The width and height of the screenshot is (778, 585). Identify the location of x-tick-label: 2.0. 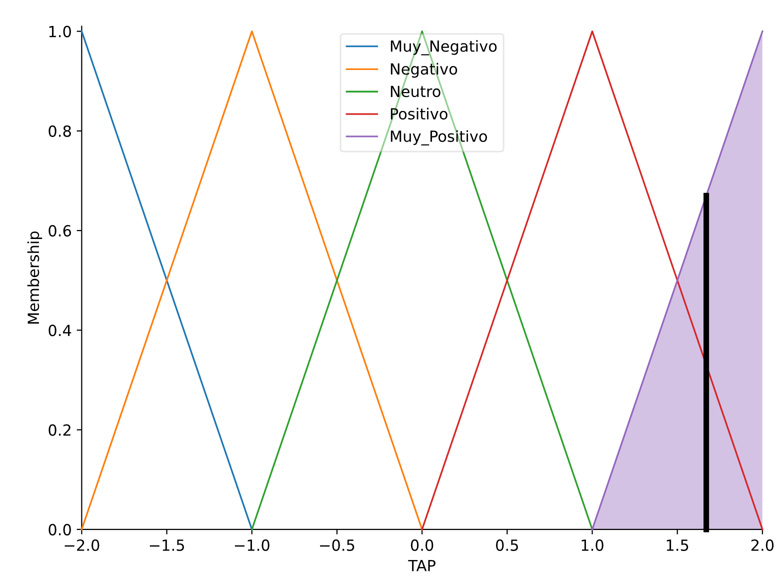
(762, 545).